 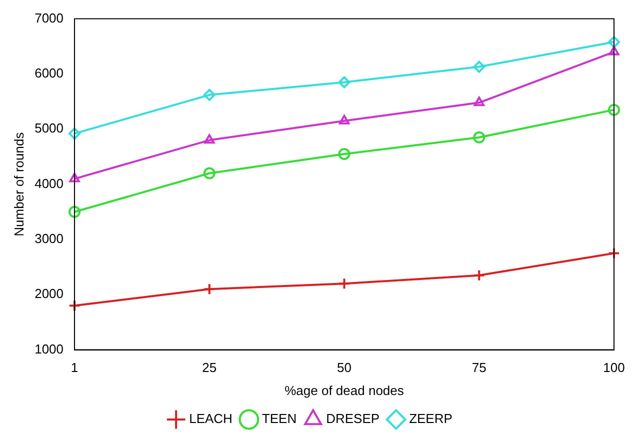 I want to click on legend-label: LEACH, so click(x=210, y=418).